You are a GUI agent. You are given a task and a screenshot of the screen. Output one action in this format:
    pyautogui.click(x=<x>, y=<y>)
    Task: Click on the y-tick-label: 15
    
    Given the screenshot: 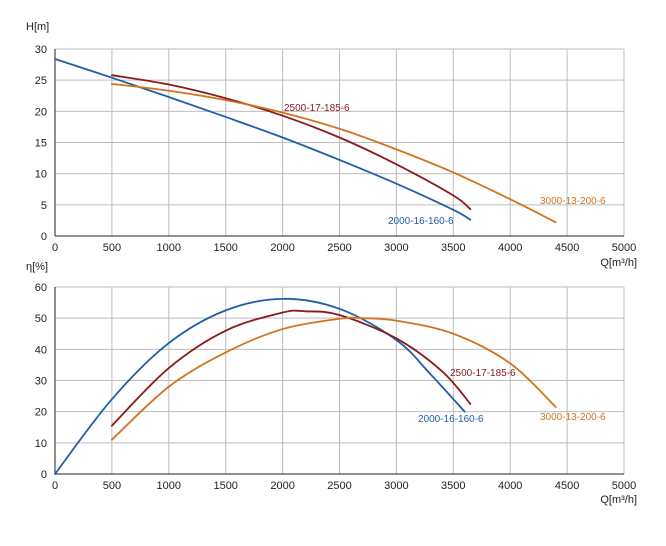 What is the action you would take?
    pyautogui.click(x=41, y=144)
    